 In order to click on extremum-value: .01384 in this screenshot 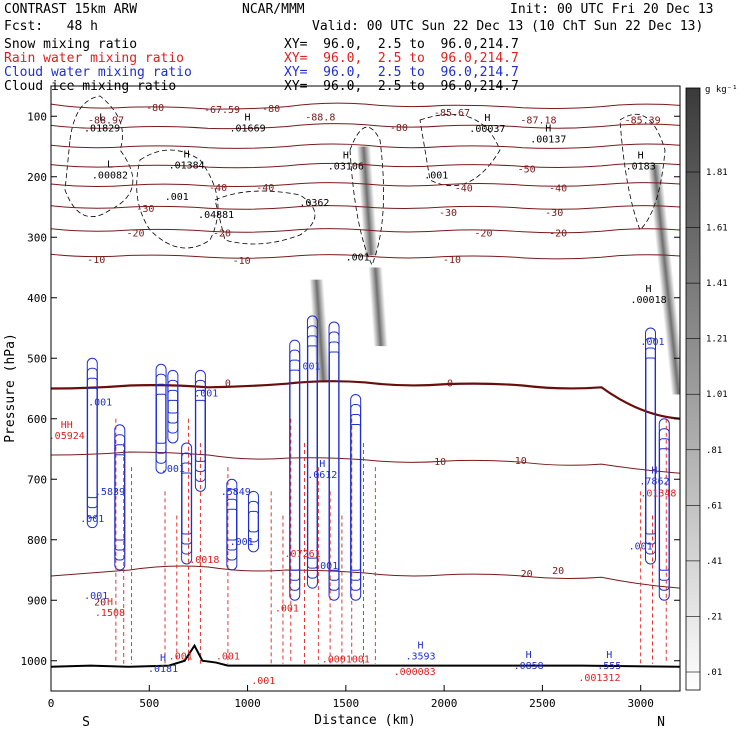, I will do `click(187, 165)`.